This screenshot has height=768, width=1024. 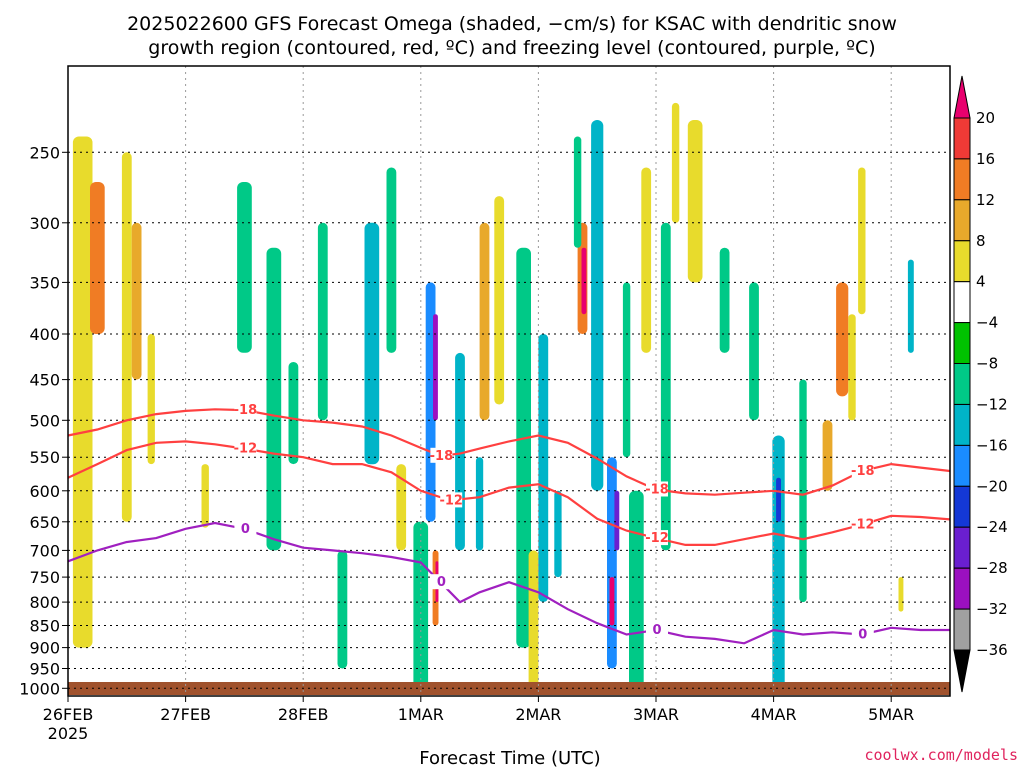 What do you see at coordinates (44, 522) in the screenshot?
I see `y-tick-label: 650` at bounding box center [44, 522].